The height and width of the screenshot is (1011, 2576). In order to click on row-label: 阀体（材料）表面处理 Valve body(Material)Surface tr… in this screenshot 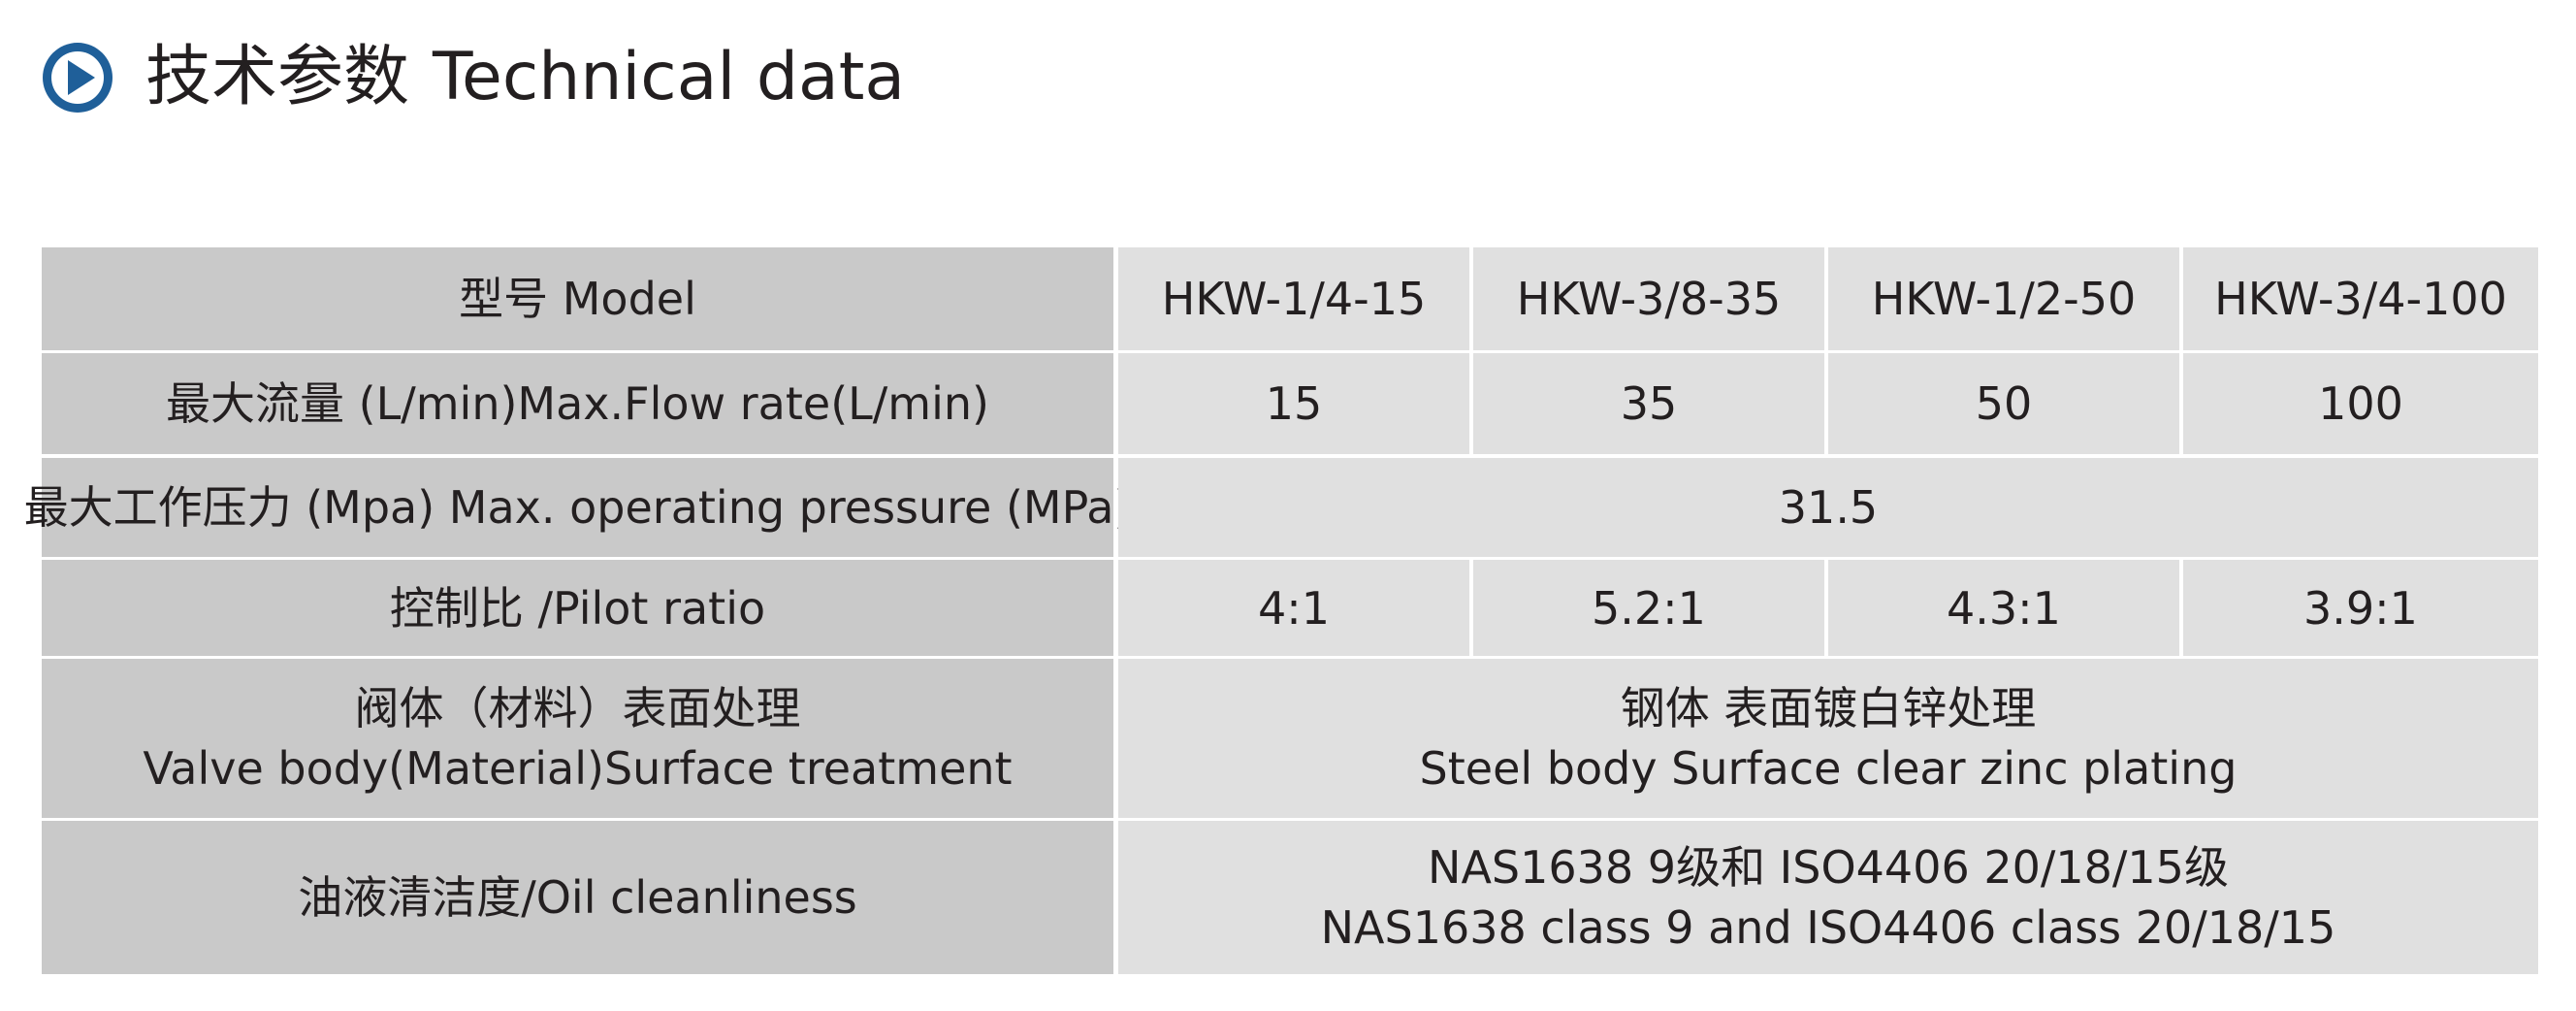, I will do `click(577, 738)`.